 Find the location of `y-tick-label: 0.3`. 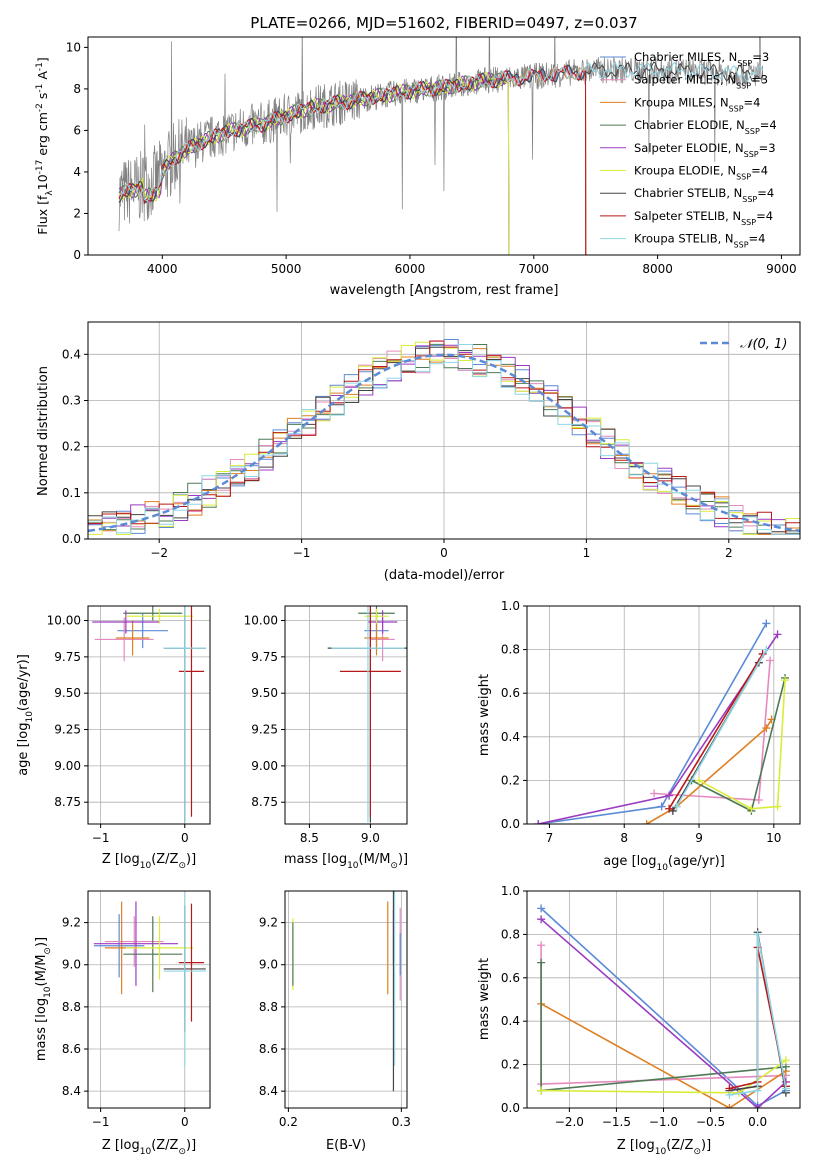

y-tick-label: 0.3 is located at coordinates (71, 400).